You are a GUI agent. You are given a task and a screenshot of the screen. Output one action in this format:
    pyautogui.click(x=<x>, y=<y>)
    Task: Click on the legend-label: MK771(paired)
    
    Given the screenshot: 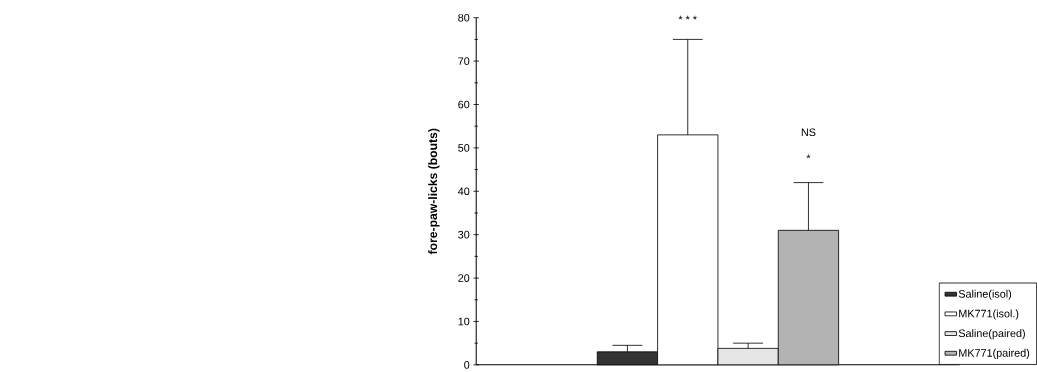 What is the action you would take?
    pyautogui.click(x=994, y=353)
    